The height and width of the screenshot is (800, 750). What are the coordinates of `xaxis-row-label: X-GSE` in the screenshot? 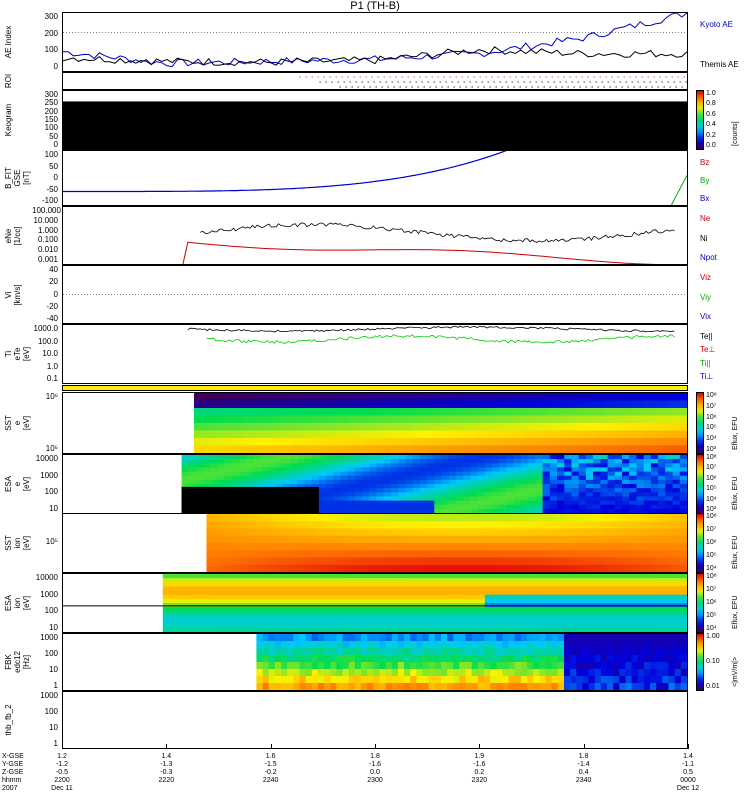 It's located at (13, 756).